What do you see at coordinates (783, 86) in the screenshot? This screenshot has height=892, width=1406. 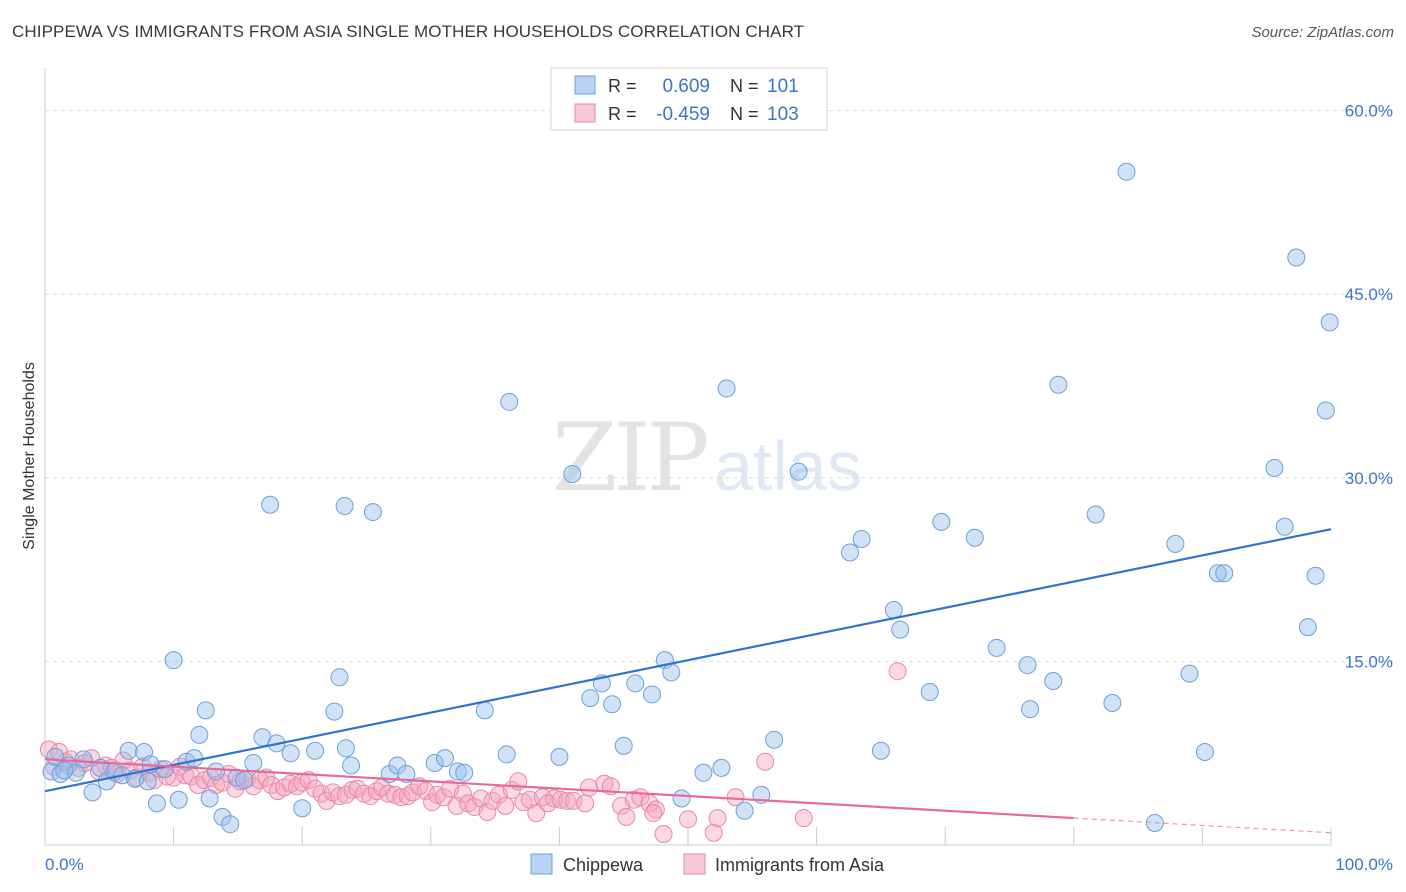 I see `legend-n-value-chippewa: 101` at bounding box center [783, 86].